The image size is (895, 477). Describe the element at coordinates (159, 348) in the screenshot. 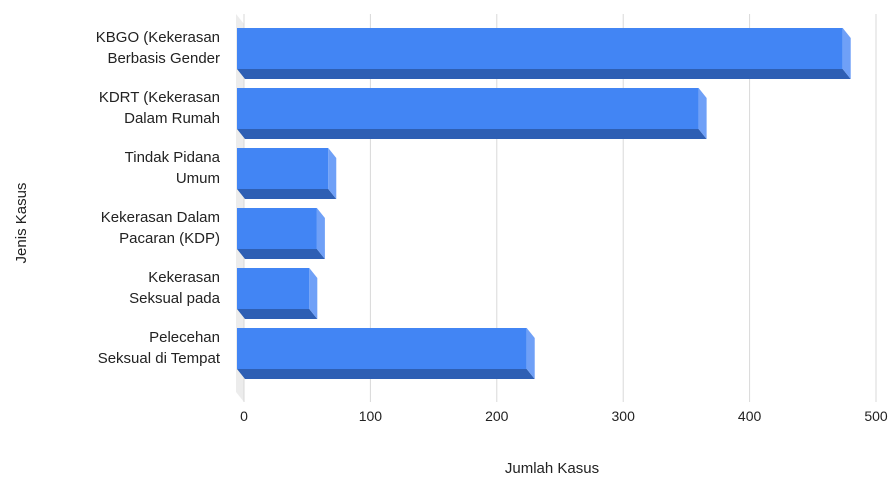

I see `category-label-5: Pelecehan Seksual di Tempat` at that location.